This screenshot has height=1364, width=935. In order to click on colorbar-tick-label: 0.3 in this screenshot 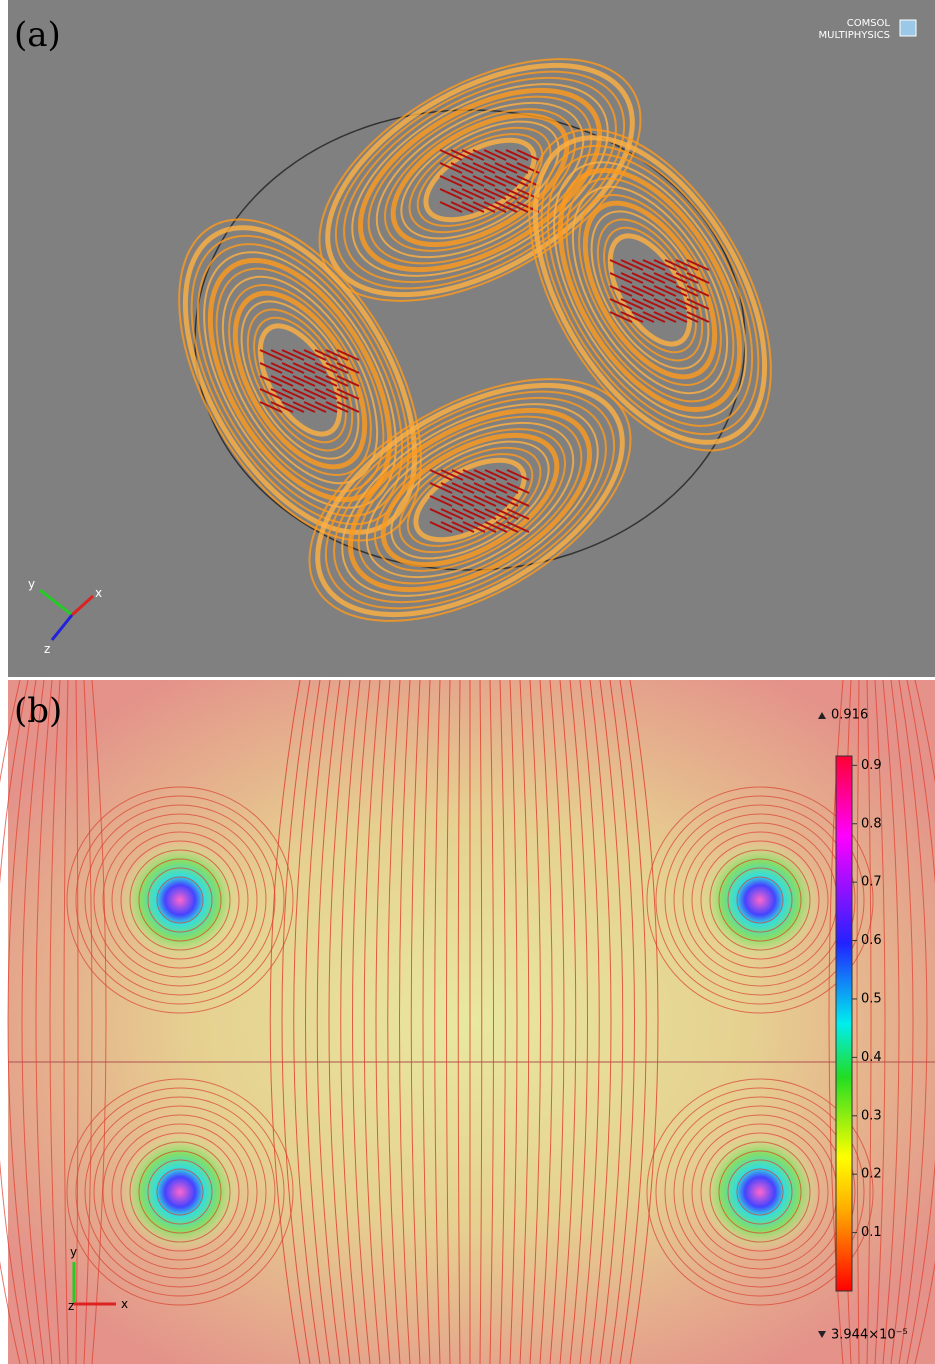, I will do `click(871, 1115)`.